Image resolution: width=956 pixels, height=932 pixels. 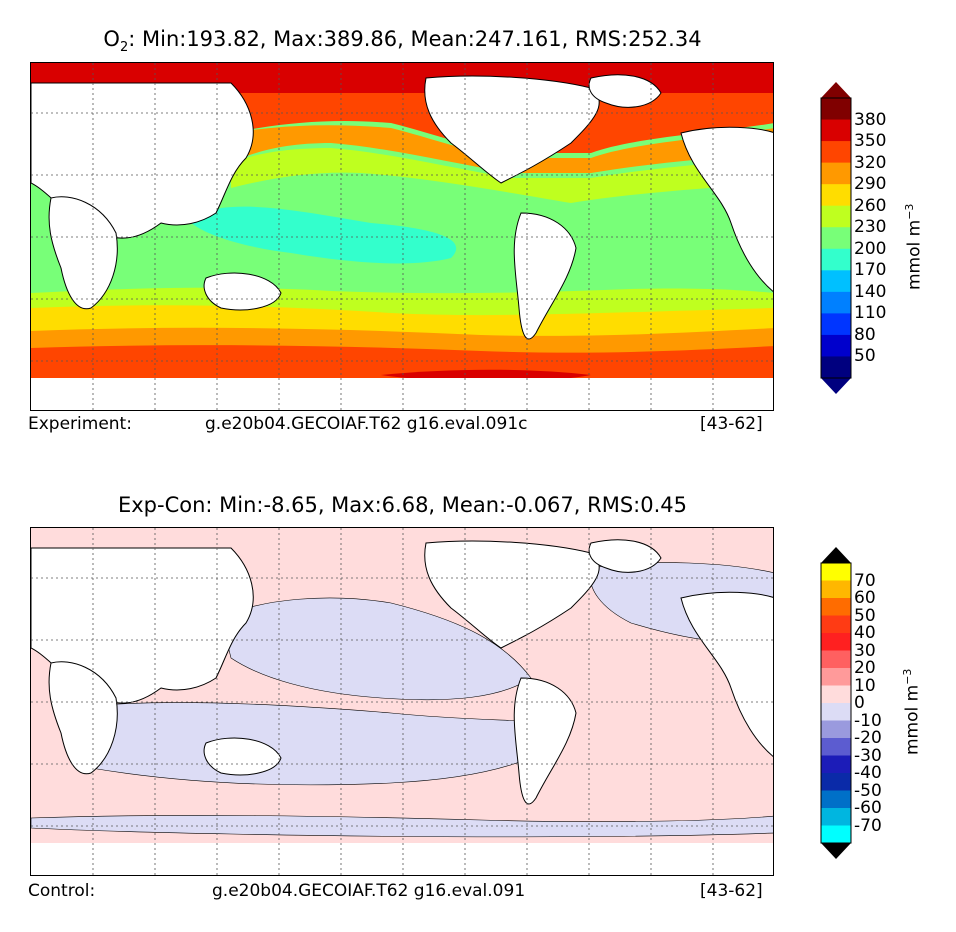 I want to click on colorbar-tick-label: 350, so click(x=870, y=141).